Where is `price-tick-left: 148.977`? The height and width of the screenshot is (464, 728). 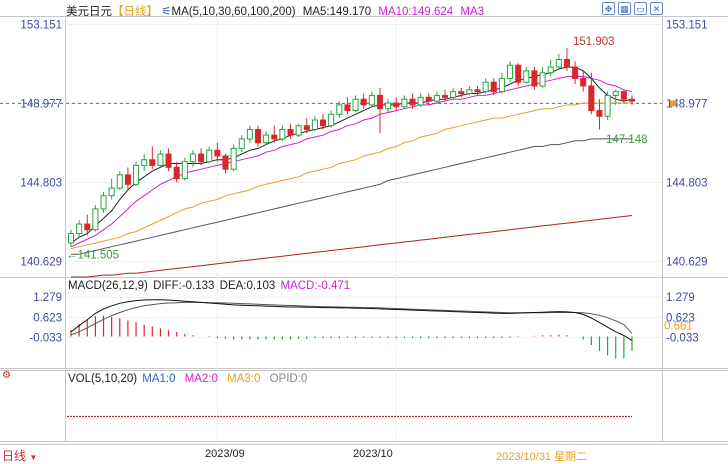 price-tick-left: 148.977 is located at coordinates (41, 104).